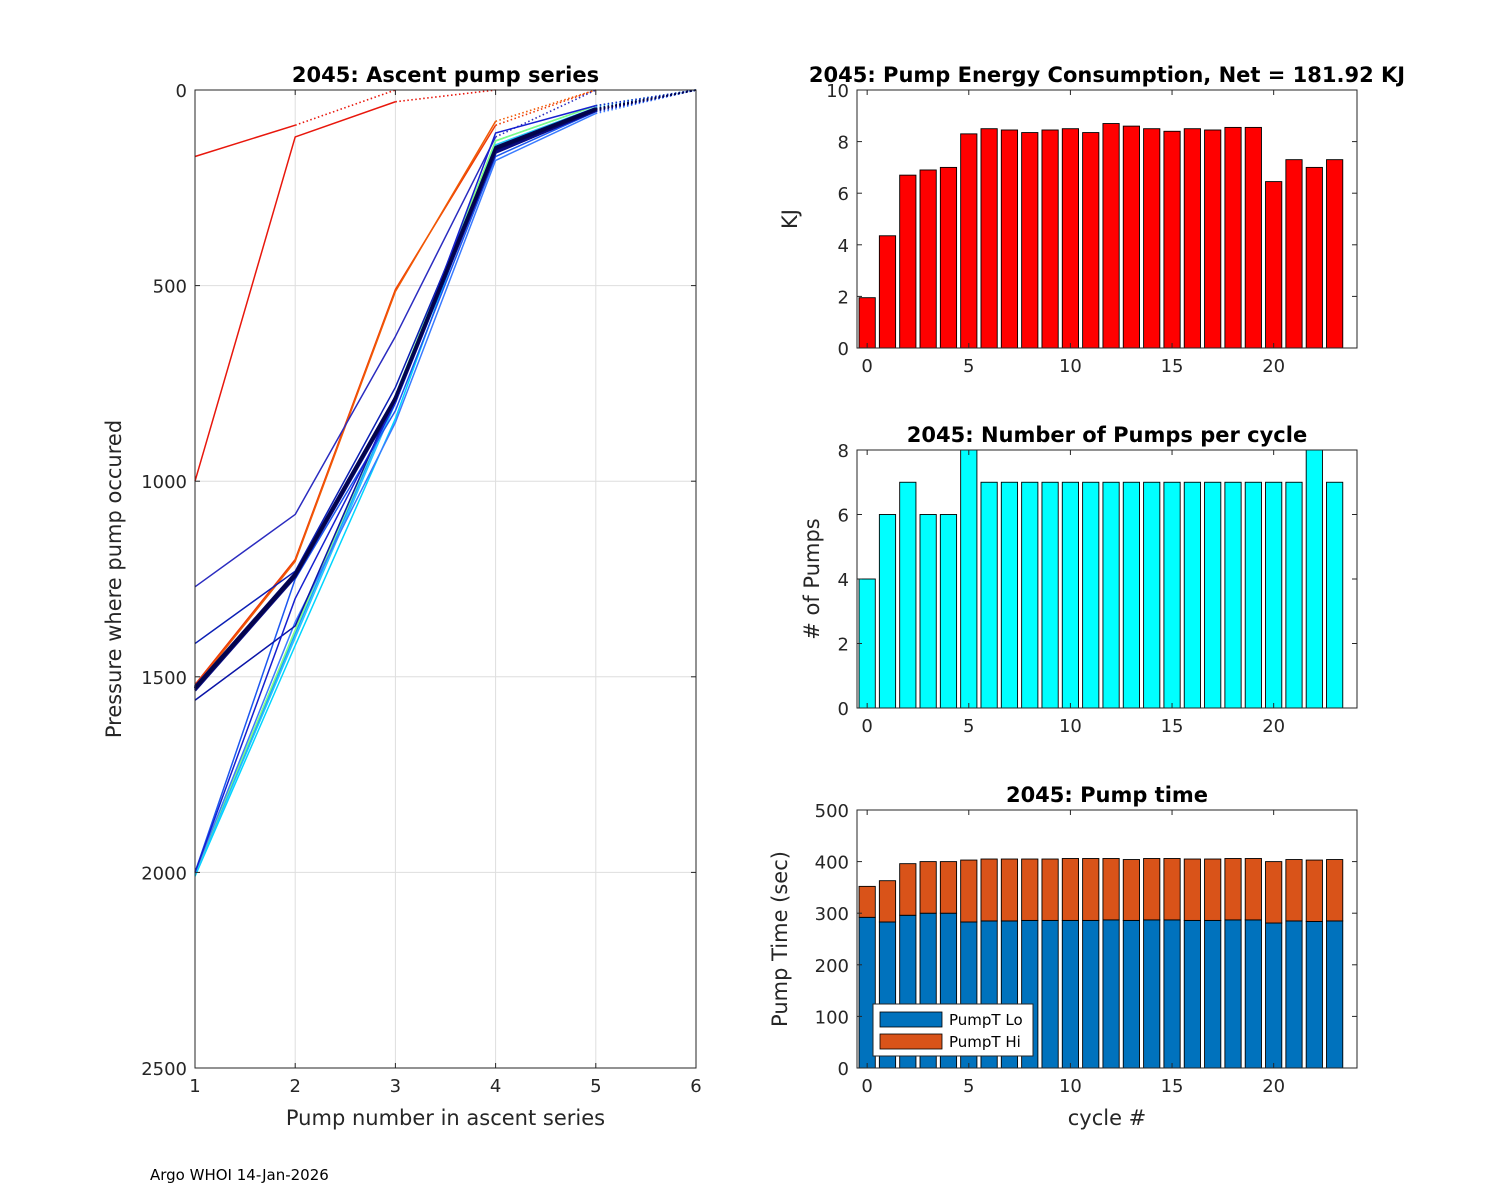  Describe the element at coordinates (843, 349) in the screenshot. I see `energy-y-tick-label: 0` at that location.